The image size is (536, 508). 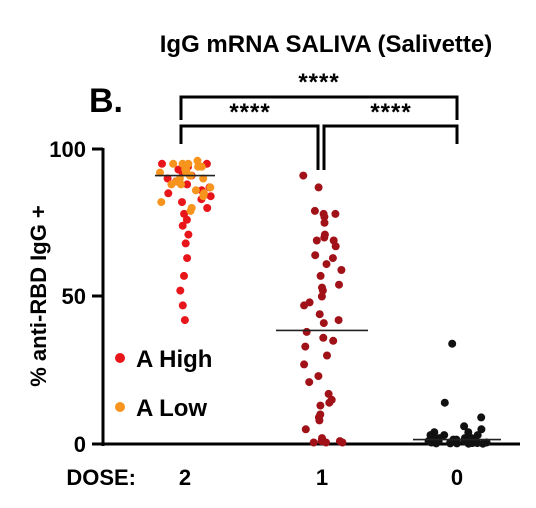 I want to click on sig-label-1-vs-0: ****, so click(x=390, y=112).